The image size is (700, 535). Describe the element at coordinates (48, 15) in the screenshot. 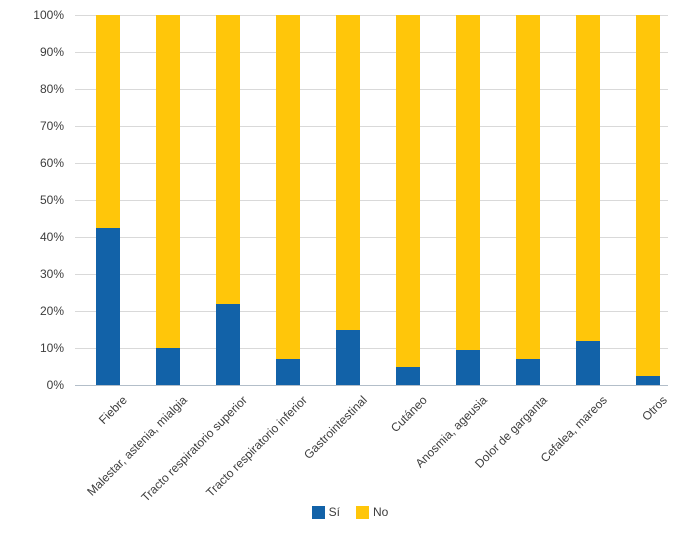

I see `y-tick-label-100: 100%` at that location.